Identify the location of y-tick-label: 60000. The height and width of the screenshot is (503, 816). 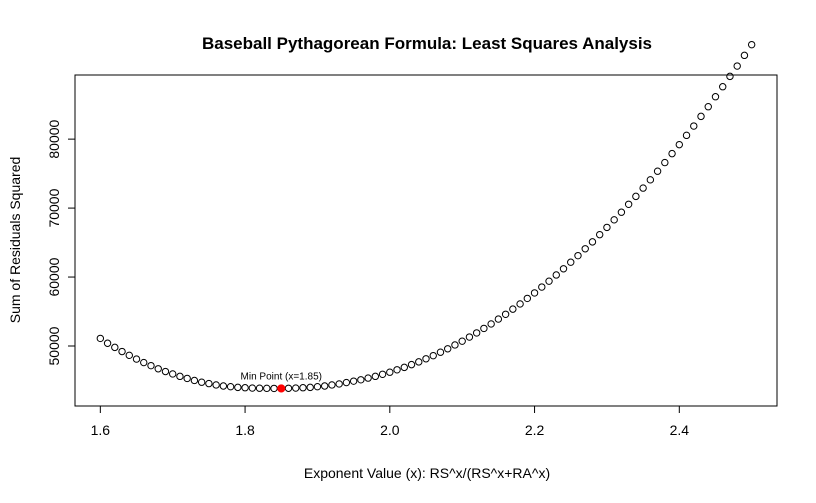
(54, 276).